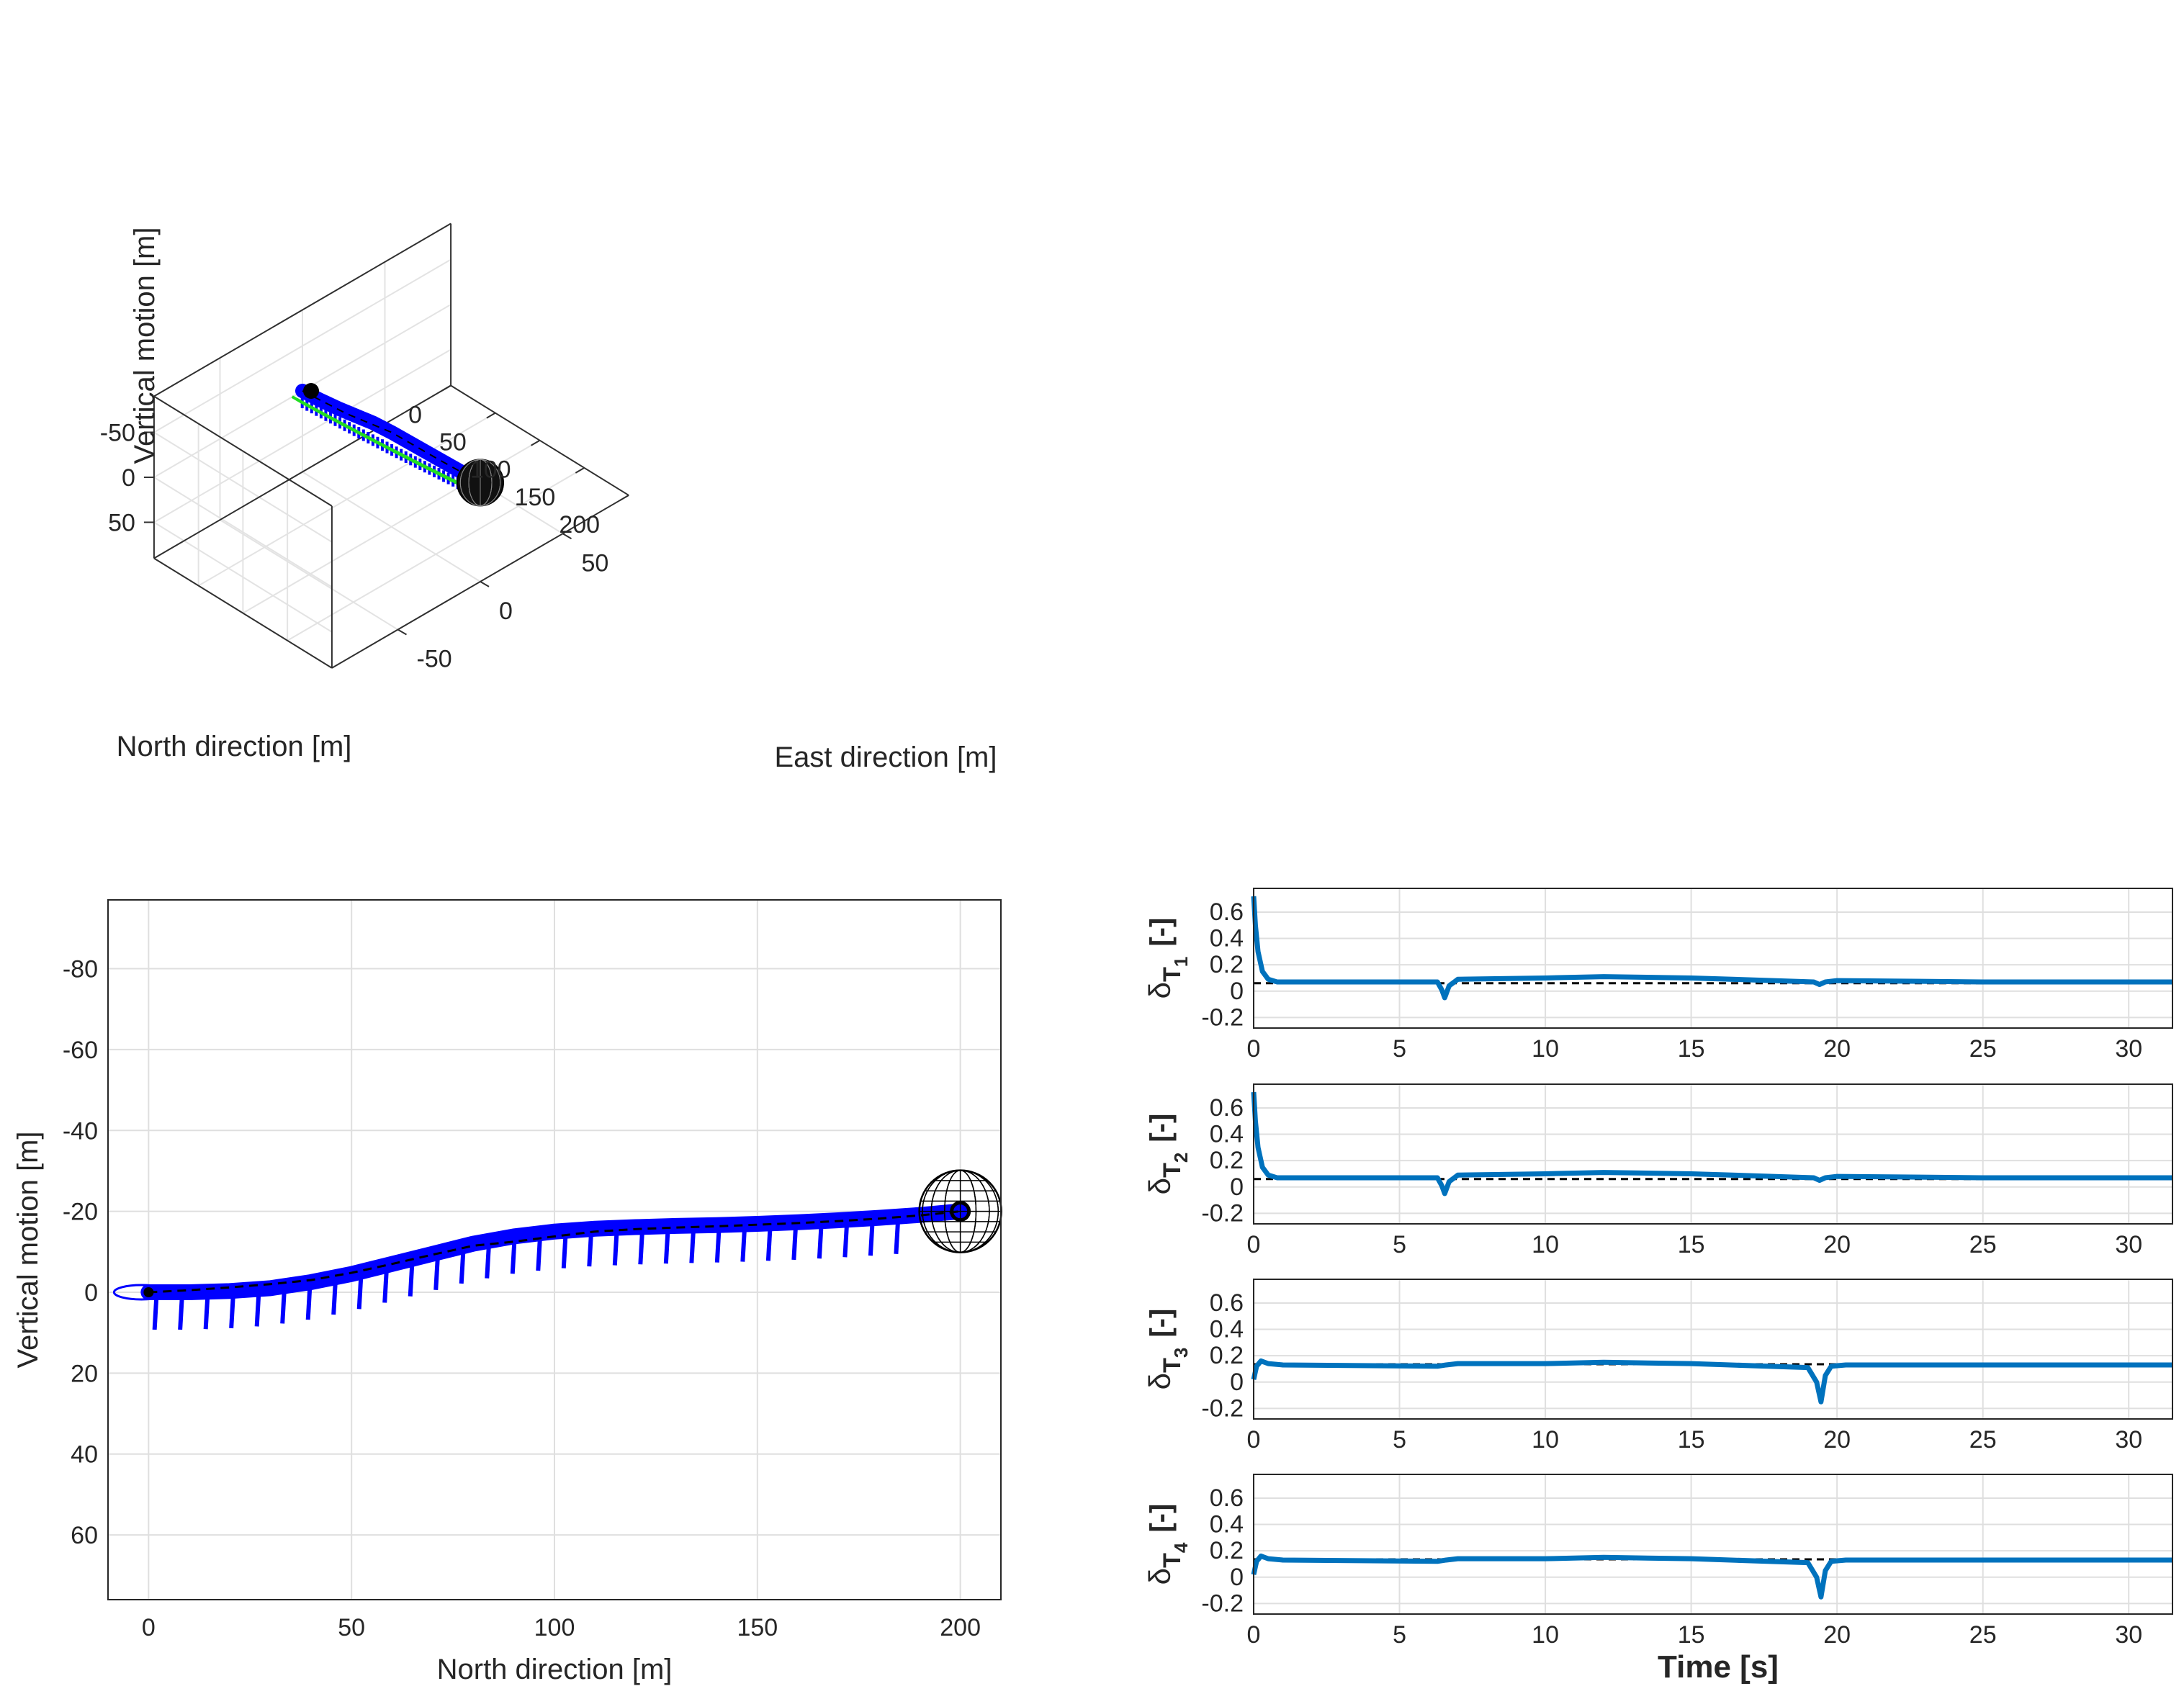  Describe the element at coordinates (1181, 1158) in the screenshot. I see `thrust-y-label-index: 2` at that location.